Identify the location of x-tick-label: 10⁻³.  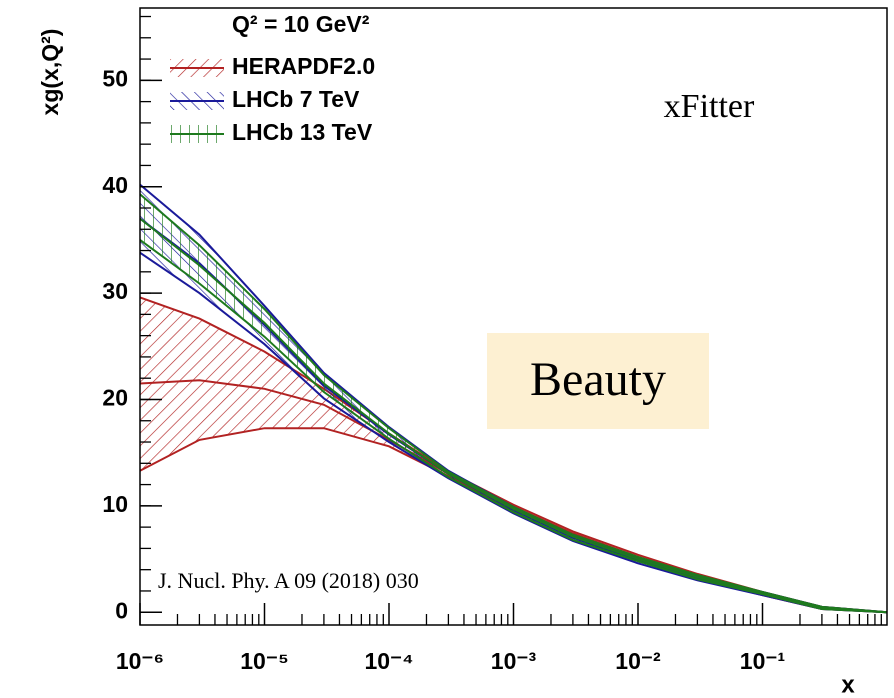
(514, 661).